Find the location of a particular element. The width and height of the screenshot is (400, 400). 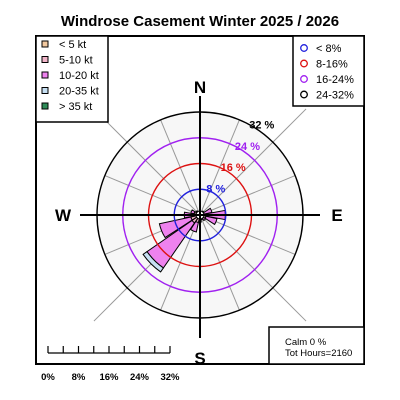

calm-box-frame is located at coordinates (316, 345).